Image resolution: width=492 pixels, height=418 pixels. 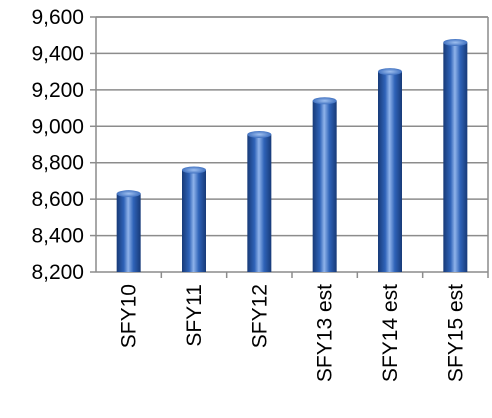 What do you see at coordinates (325, 333) in the screenshot?
I see `x-category-label: SFY13 est` at bounding box center [325, 333].